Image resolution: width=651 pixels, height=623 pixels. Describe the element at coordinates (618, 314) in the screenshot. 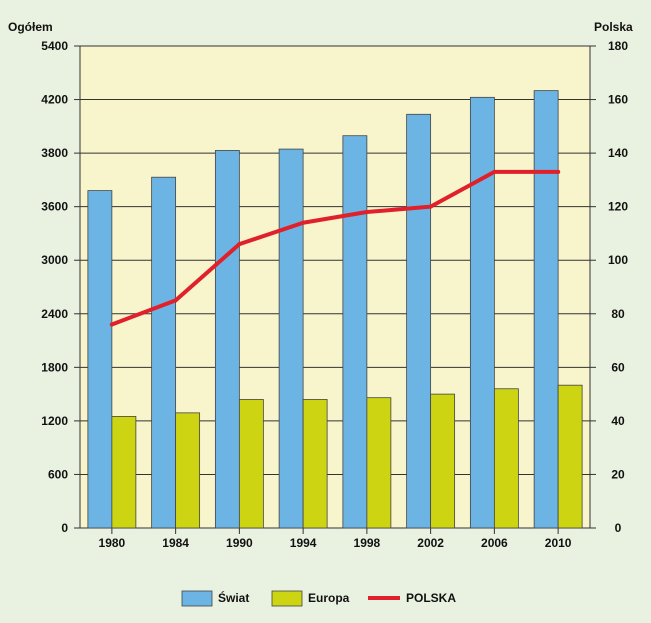

I see `right-tick-label: 80` at that location.